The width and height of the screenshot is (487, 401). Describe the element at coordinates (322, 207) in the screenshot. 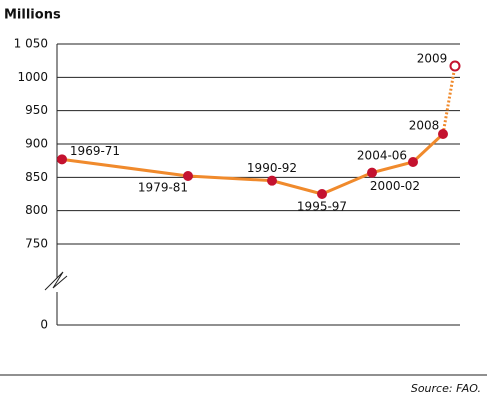

I see `point-label: 1995-97` at that location.